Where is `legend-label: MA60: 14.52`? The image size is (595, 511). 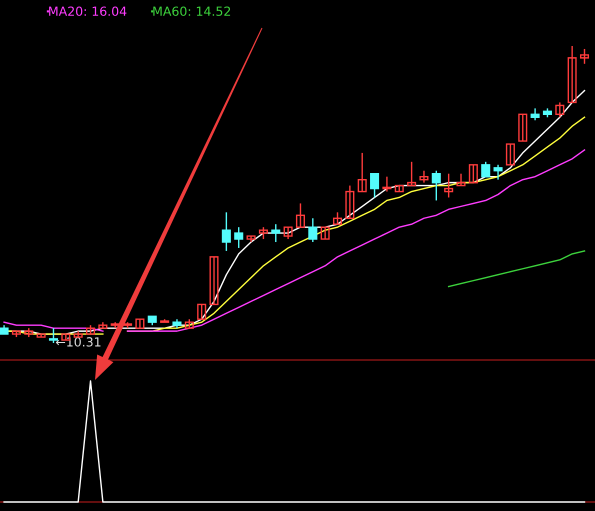
legend-label: MA60: 14.52 is located at coordinates (191, 11).